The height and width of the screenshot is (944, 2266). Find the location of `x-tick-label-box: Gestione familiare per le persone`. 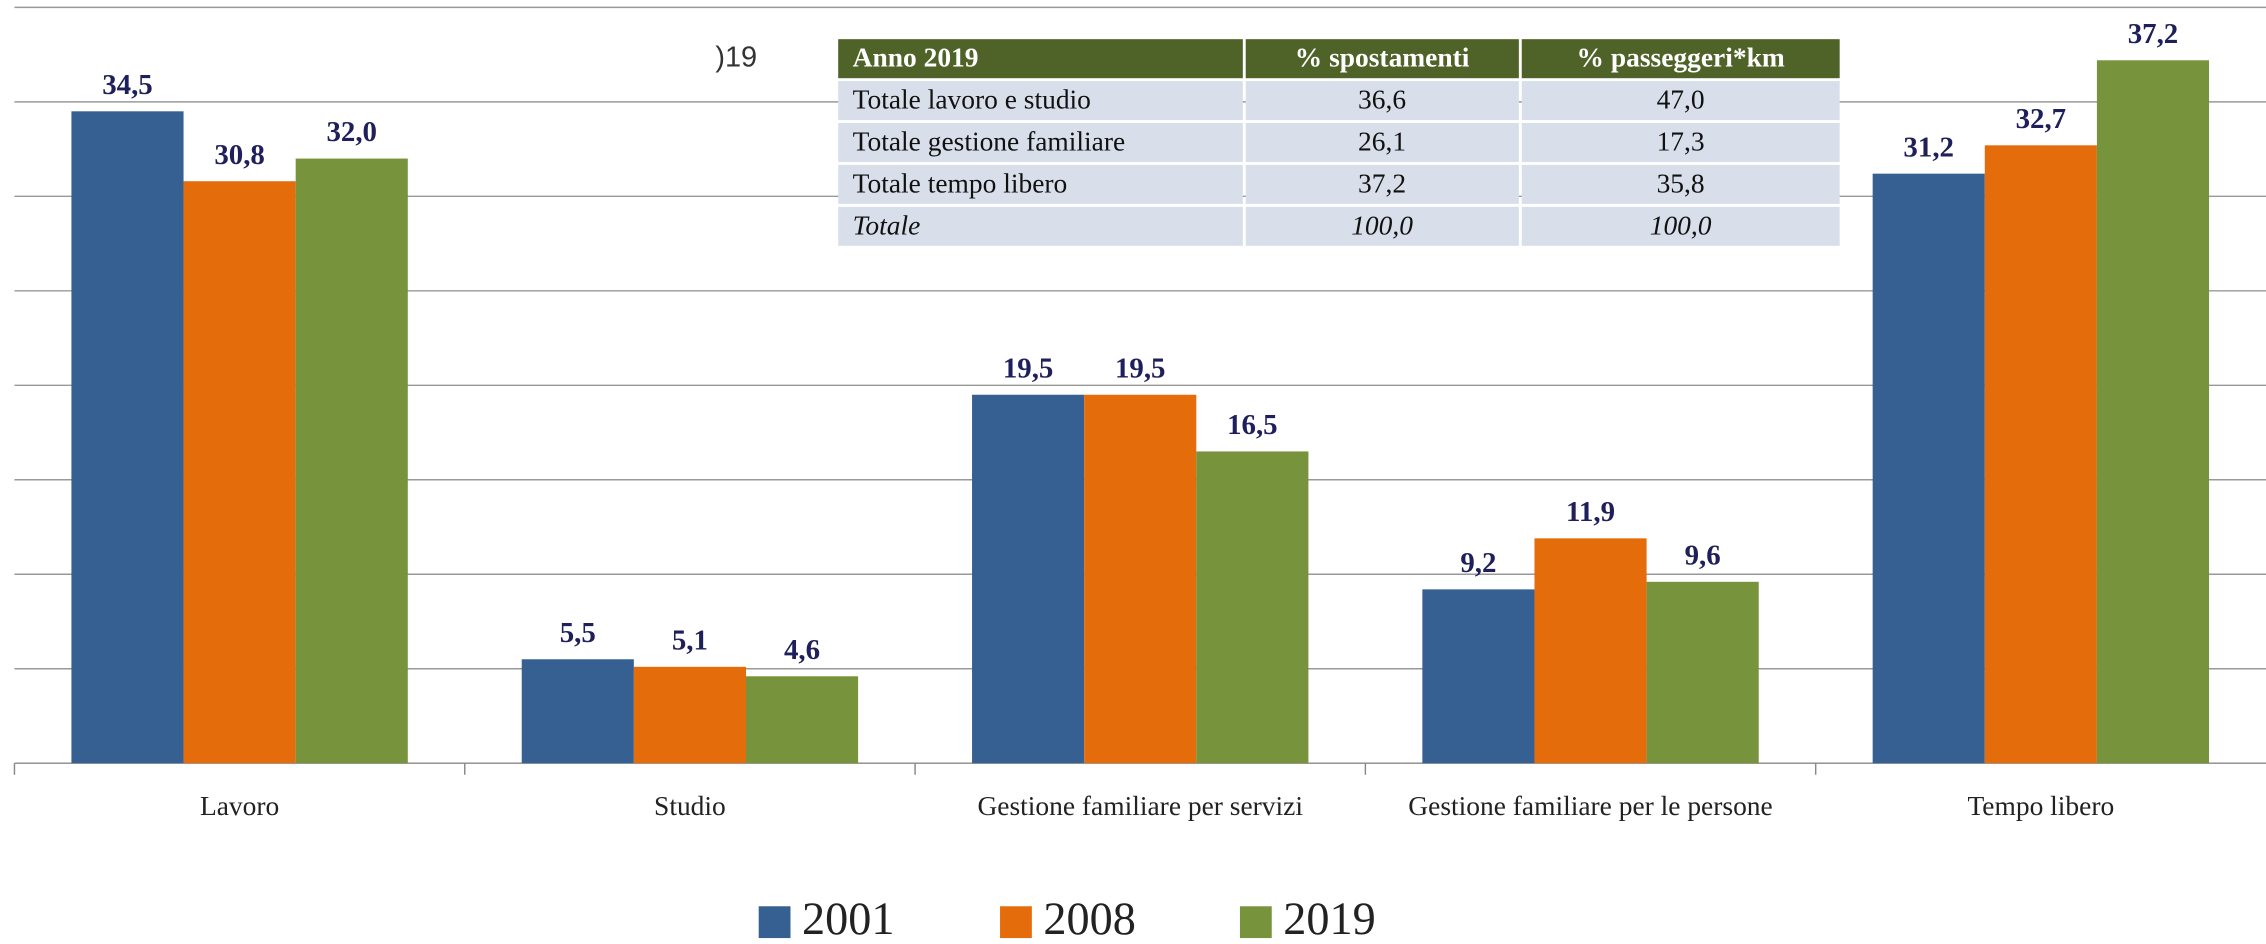

x-tick-label-box: Gestione familiare per le persone is located at coordinates (1590, 807).